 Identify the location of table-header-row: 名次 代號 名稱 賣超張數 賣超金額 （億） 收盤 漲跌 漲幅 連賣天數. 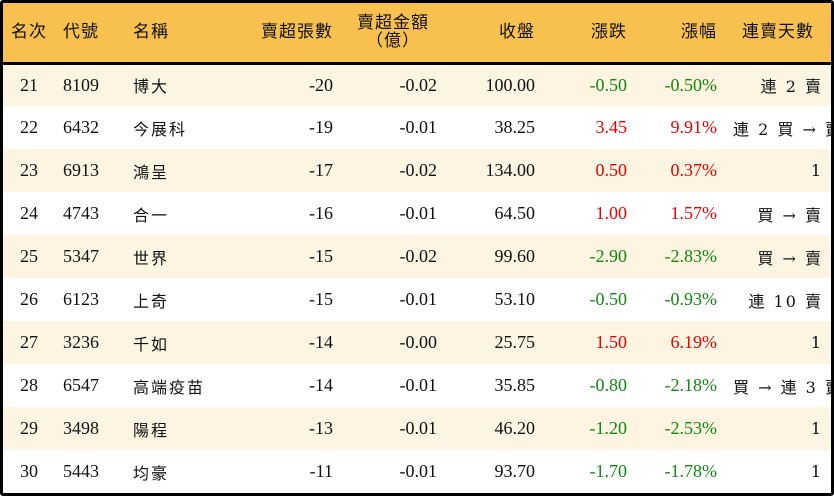
(417, 34).